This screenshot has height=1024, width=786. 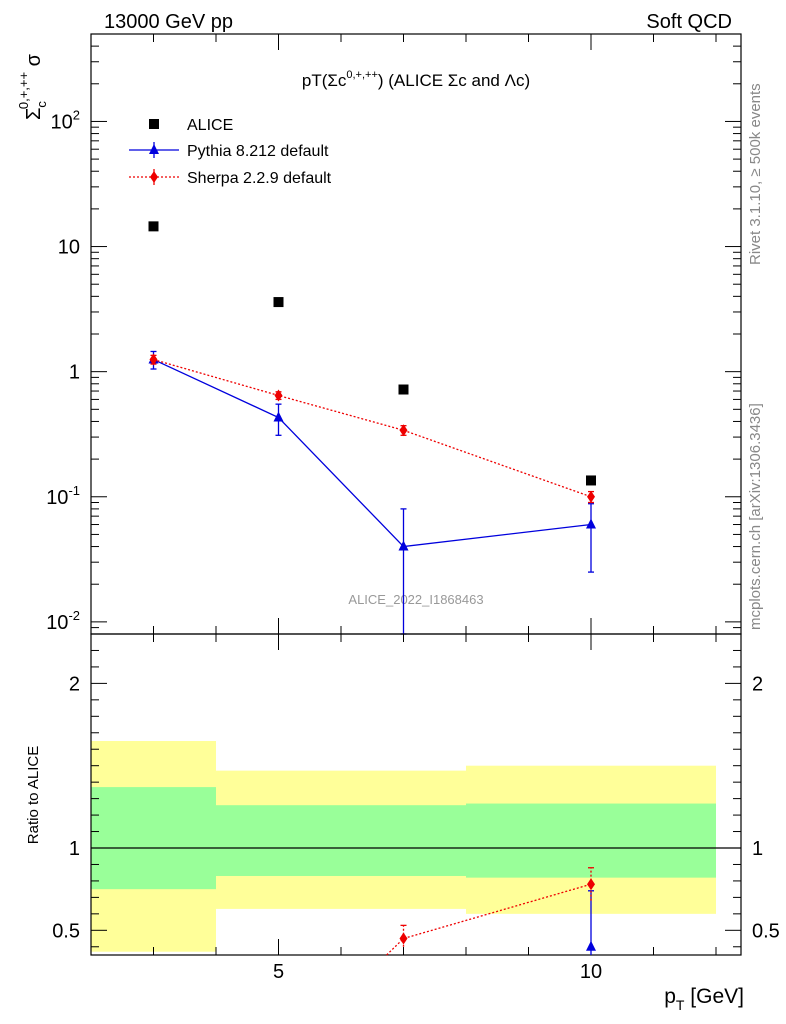 What do you see at coordinates (74, 373) in the screenshot?
I see `y-tick-label: 1` at bounding box center [74, 373].